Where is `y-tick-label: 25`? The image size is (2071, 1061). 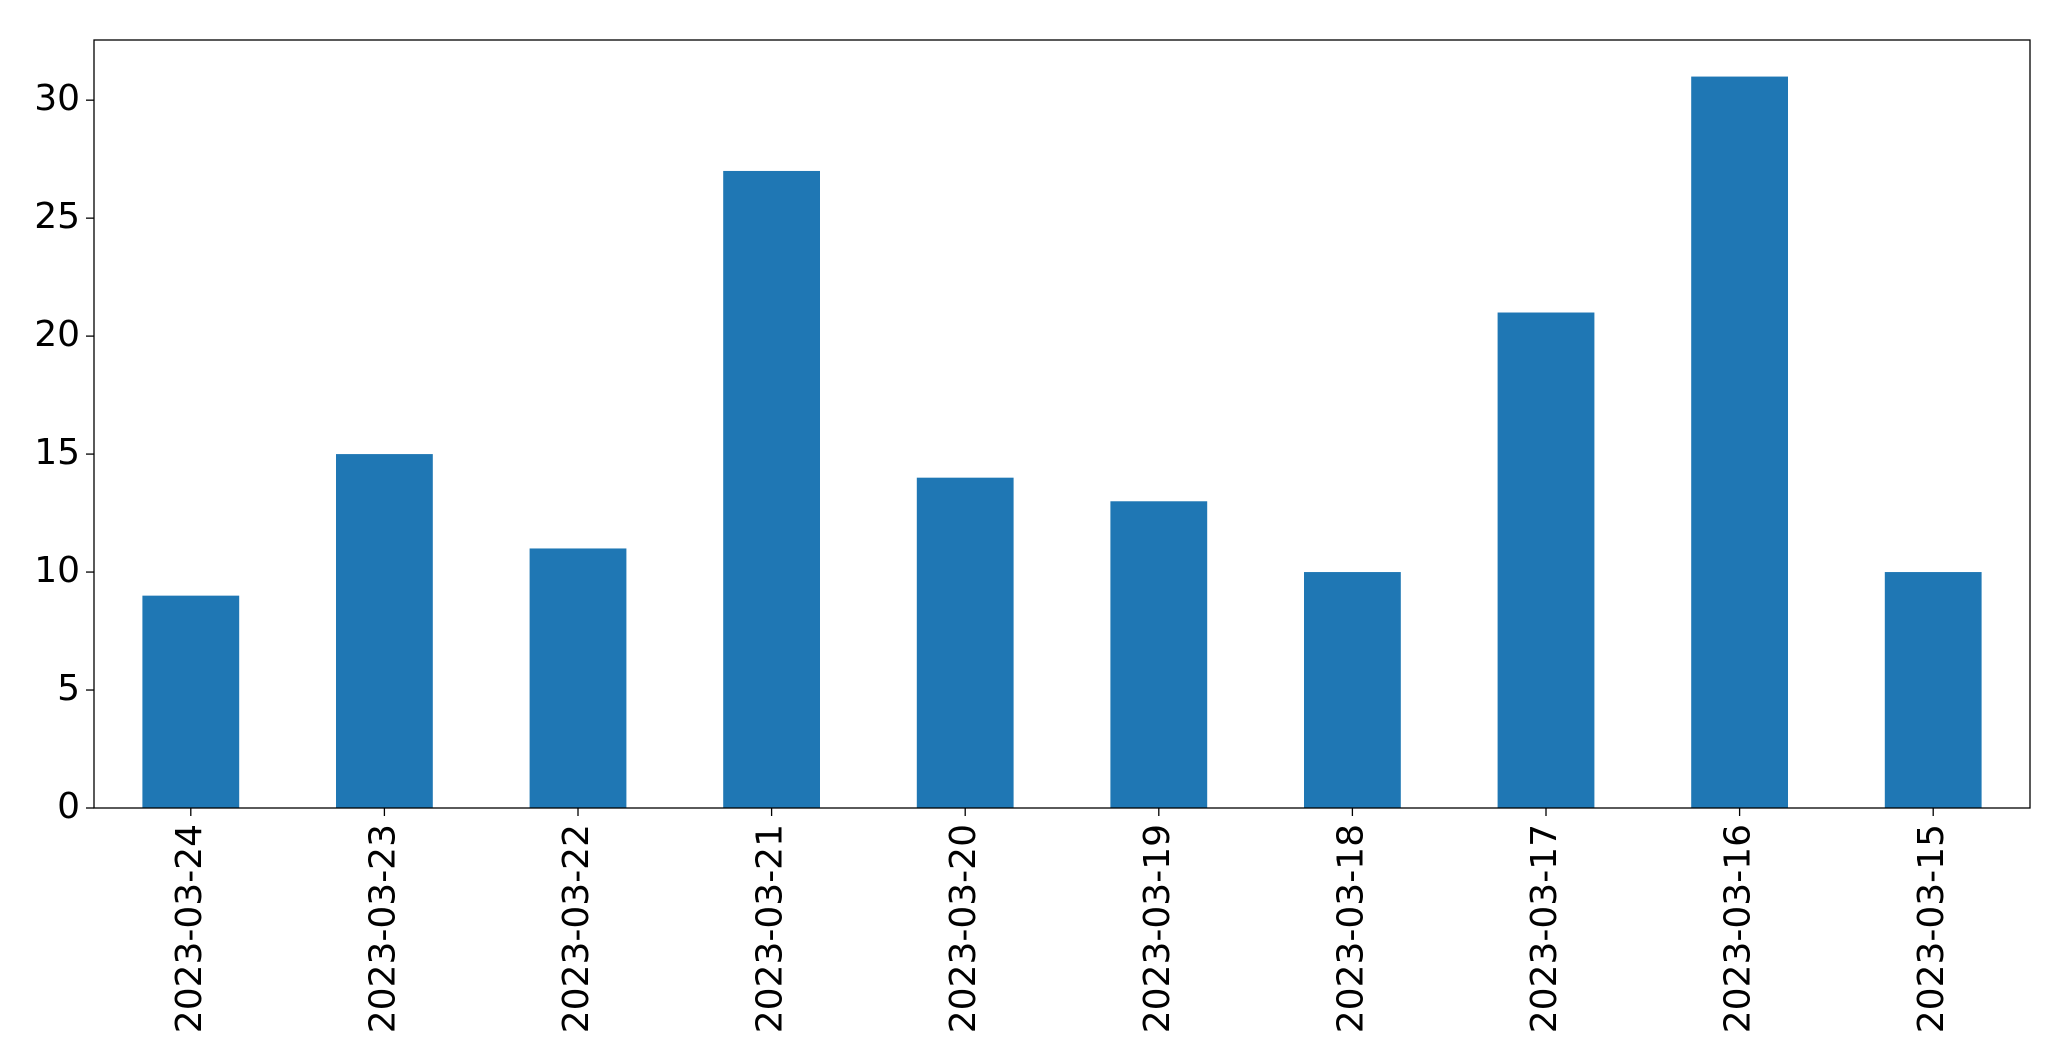 y-tick-label: 25 is located at coordinates (57, 216).